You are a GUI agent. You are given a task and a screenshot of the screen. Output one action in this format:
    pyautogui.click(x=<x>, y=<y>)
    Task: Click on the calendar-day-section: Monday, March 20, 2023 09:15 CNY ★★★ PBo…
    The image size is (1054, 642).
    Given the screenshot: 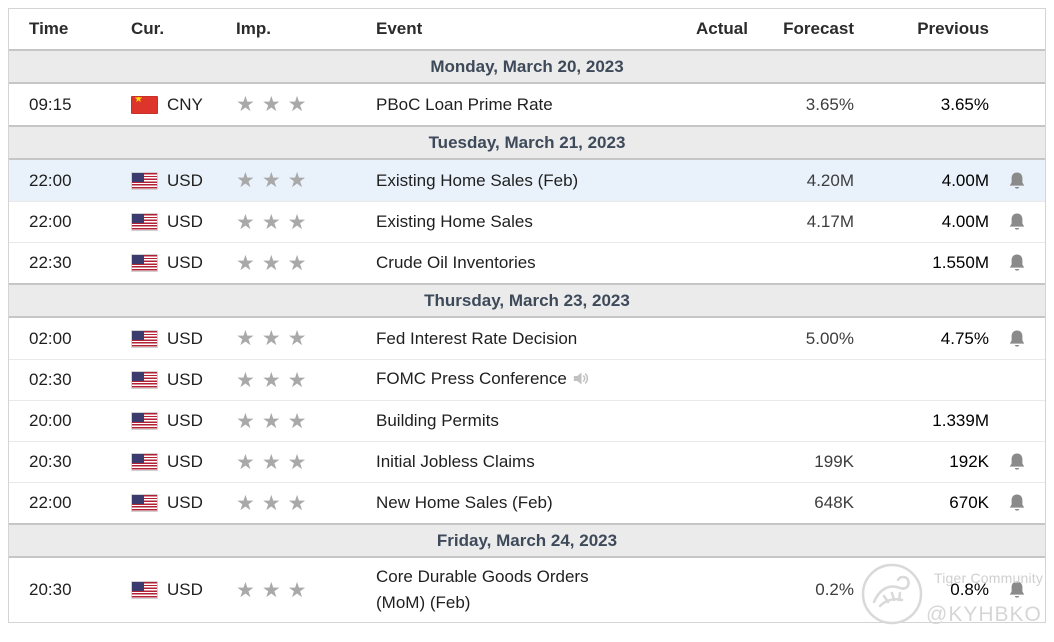 What is the action you would take?
    pyautogui.click(x=527, y=87)
    